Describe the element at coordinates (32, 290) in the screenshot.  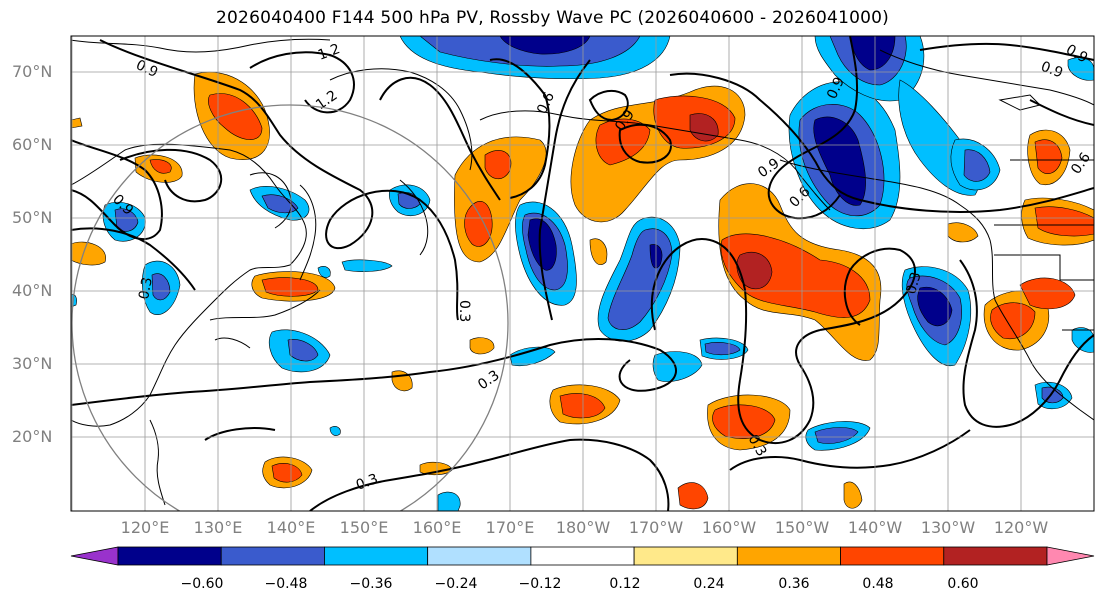
I see `lat-label-40n: 40°N` at that location.